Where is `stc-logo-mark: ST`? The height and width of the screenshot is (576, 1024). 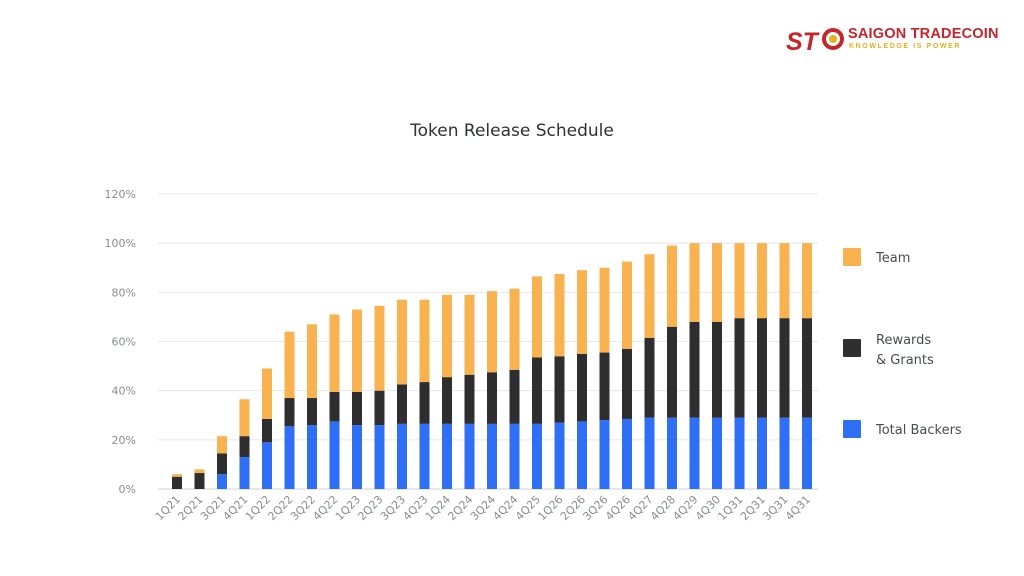
stc-logo-mark: ST is located at coordinates (815, 42).